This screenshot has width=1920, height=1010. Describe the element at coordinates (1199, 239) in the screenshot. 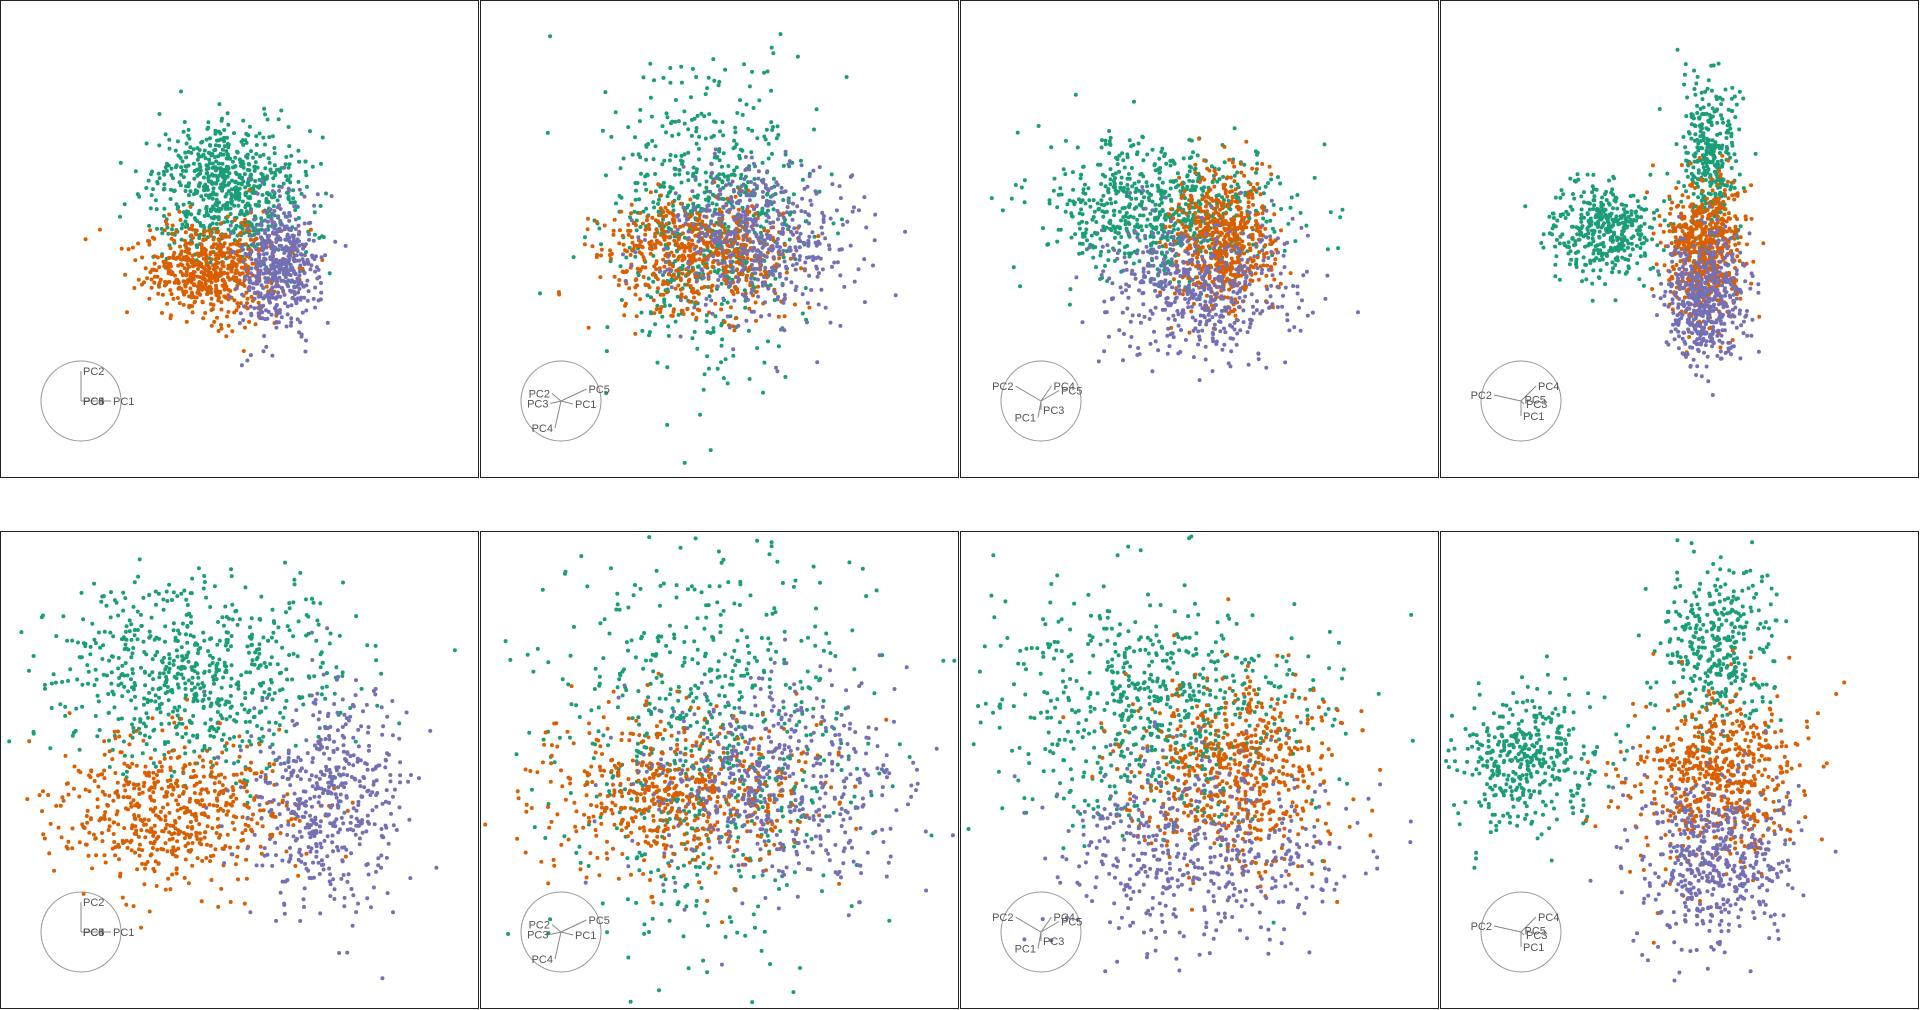

I see `scatter-panel: PC1 PC2 PC3 PC4 PC5` at that location.